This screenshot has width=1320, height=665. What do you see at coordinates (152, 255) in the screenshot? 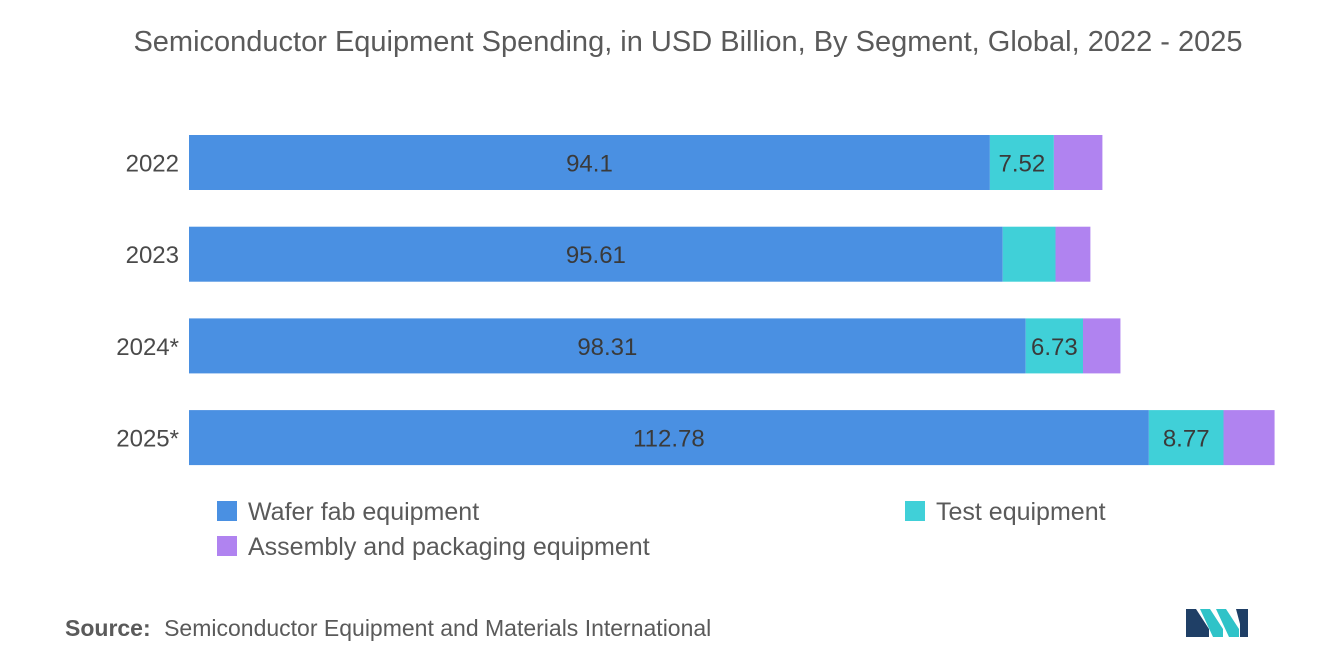
I see `category-label: 2023` at bounding box center [152, 255].